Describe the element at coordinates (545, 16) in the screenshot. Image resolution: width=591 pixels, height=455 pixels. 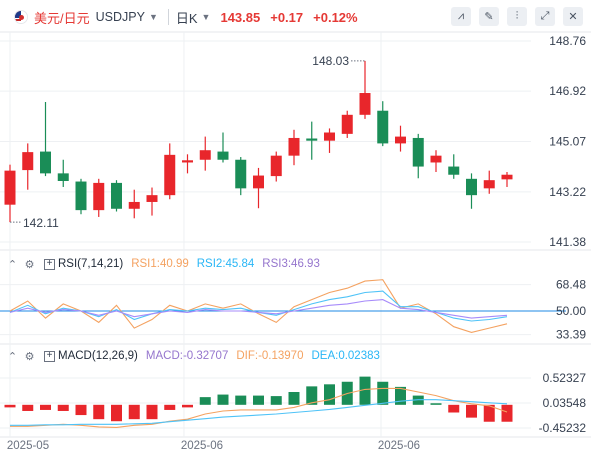
I see `fullscreen-icon: ⤢` at that location.